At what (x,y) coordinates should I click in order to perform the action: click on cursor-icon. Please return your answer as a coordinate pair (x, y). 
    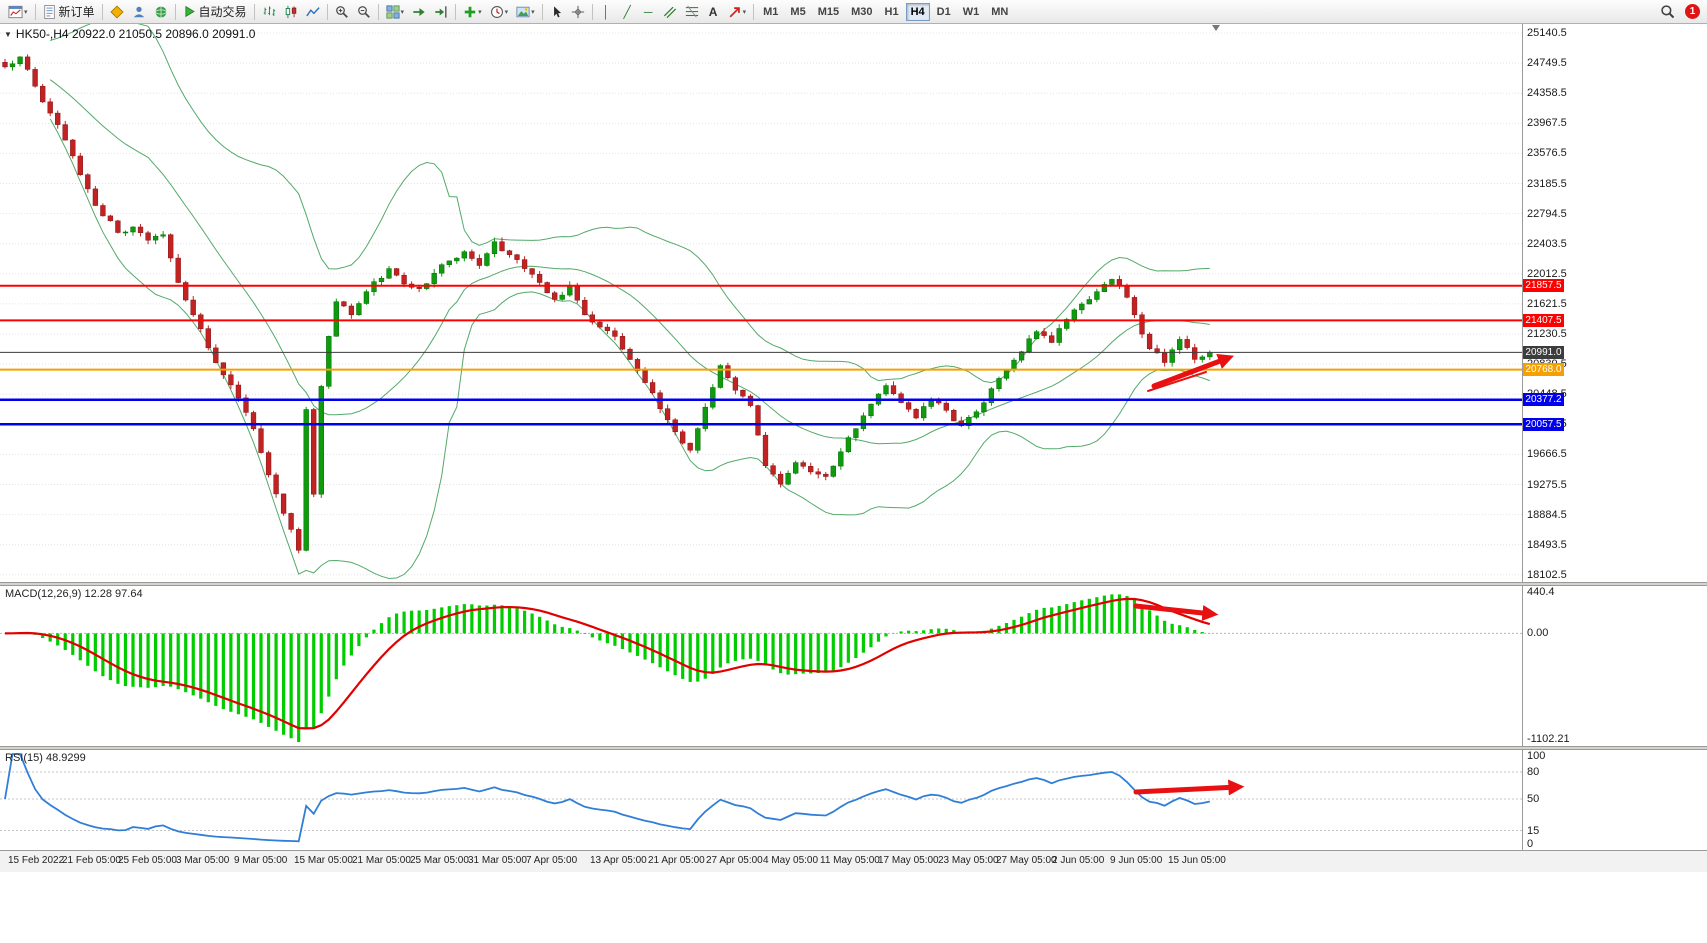
    Looking at the image, I should click on (556, 12).